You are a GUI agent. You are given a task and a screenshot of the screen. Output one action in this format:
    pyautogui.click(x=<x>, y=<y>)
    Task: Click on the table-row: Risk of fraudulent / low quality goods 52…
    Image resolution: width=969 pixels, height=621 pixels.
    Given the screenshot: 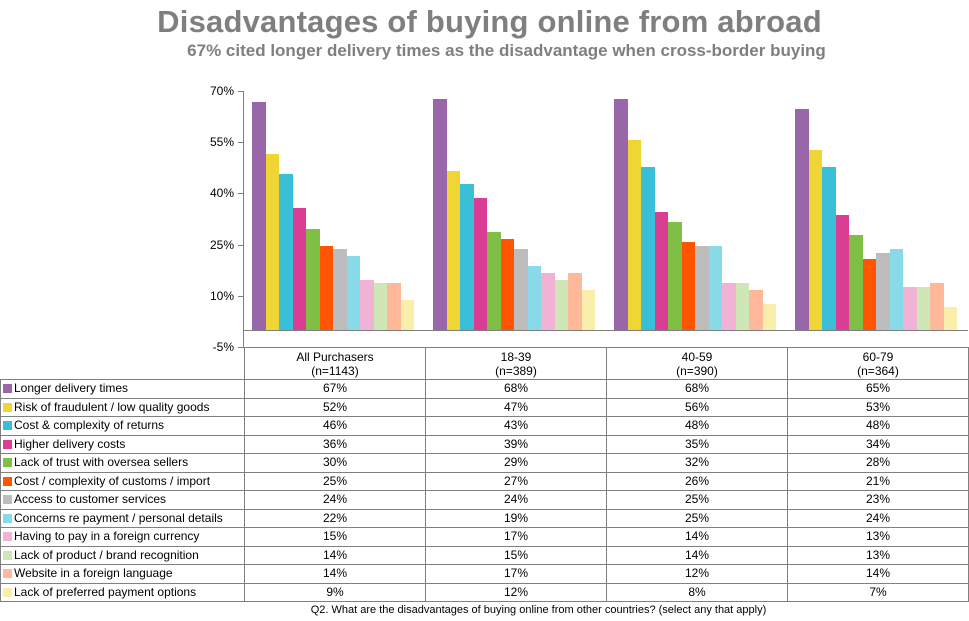 What is the action you would take?
    pyautogui.click(x=484, y=407)
    